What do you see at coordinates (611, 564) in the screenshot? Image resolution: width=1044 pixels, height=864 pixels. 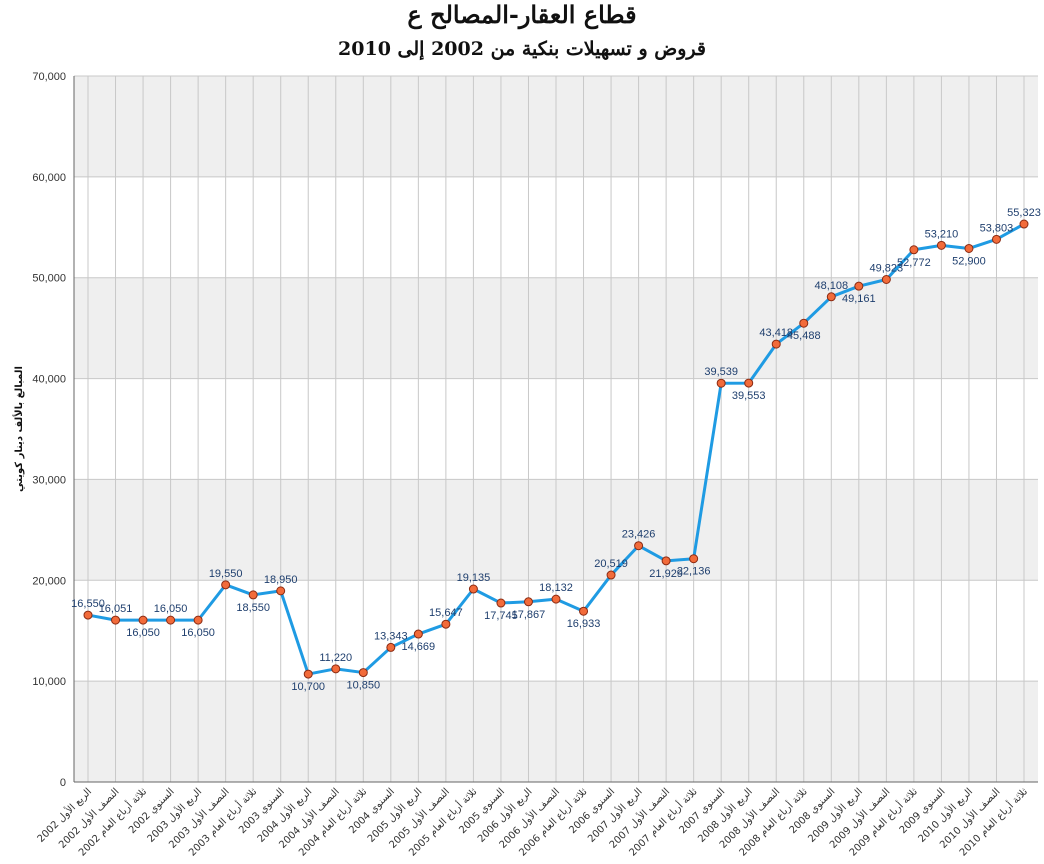 I see `data-label: 20,519` at bounding box center [611, 564].